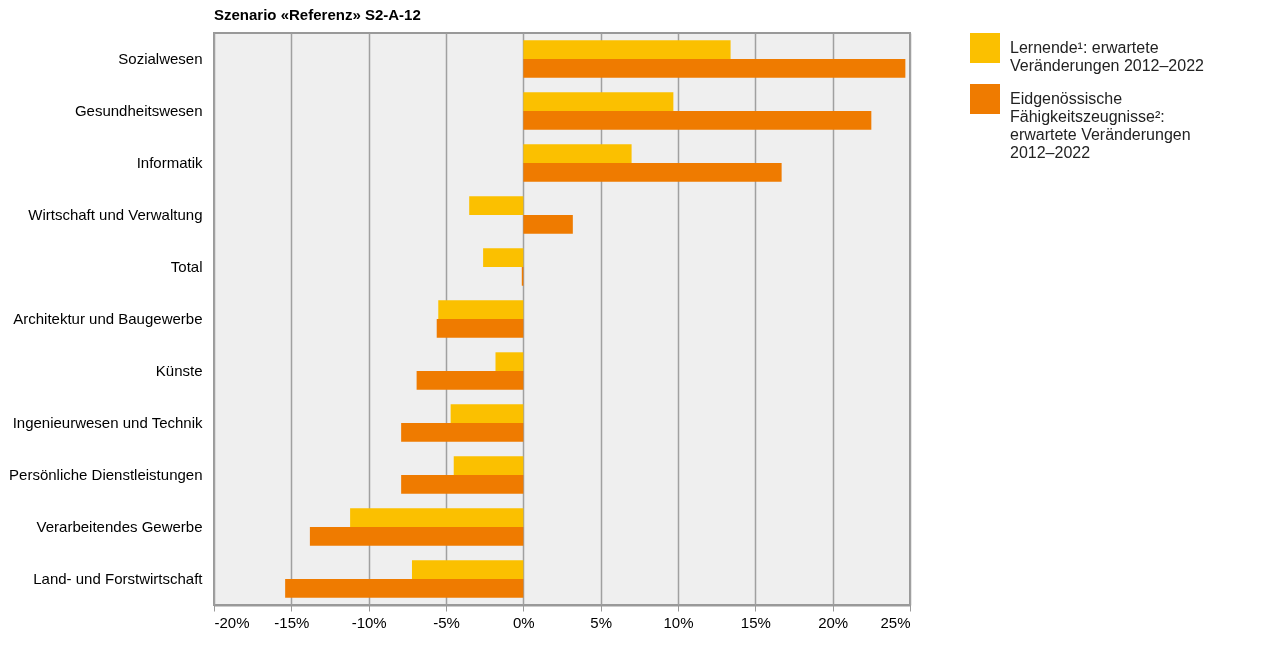  I want to click on x-tick-label: 20%, so click(833, 622).